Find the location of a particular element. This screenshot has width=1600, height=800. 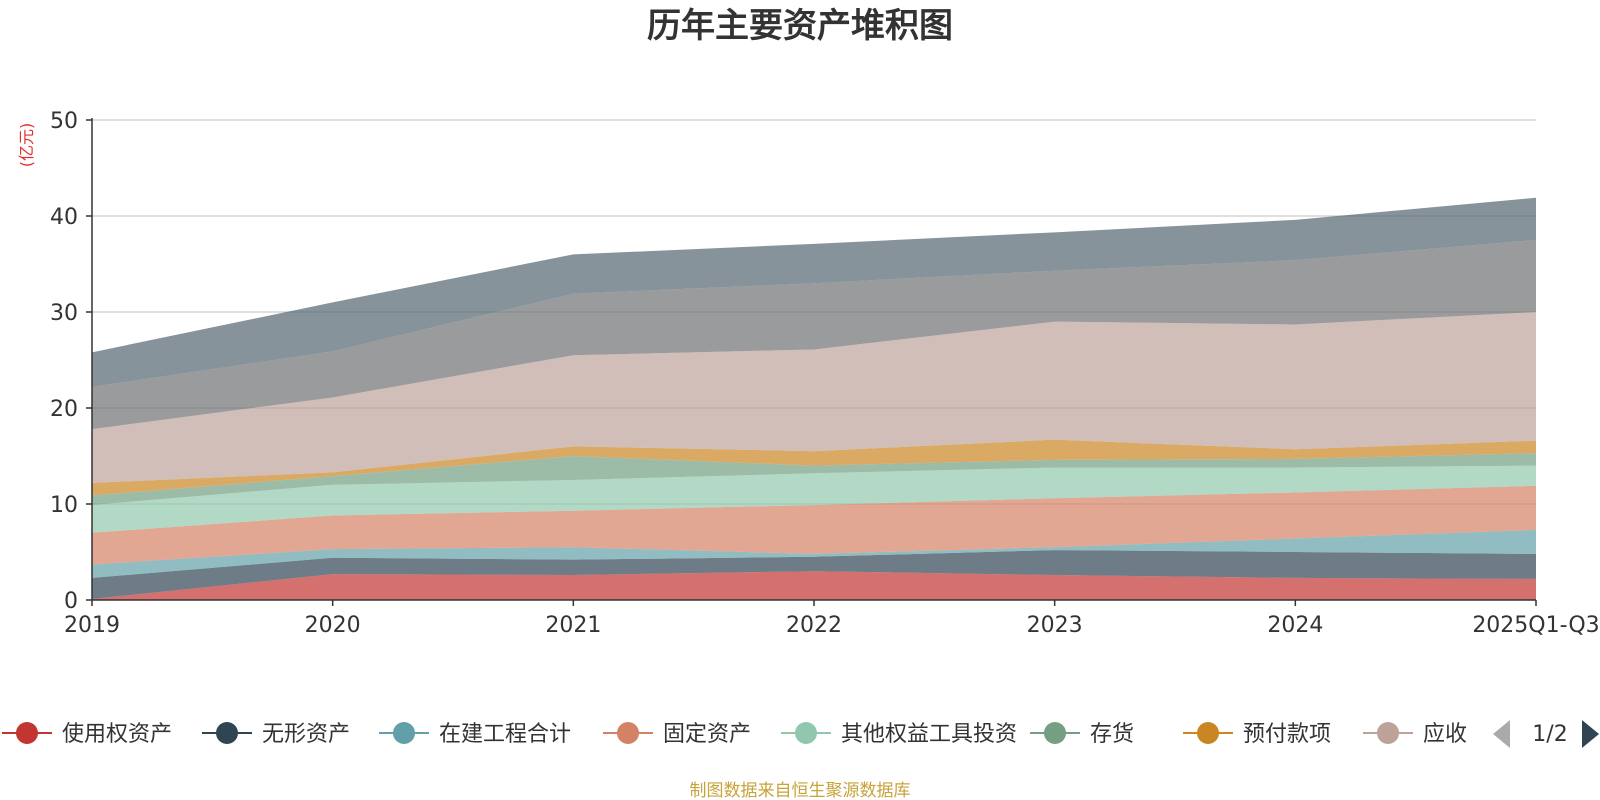

y-tick-label: 10 is located at coordinates (64, 505).